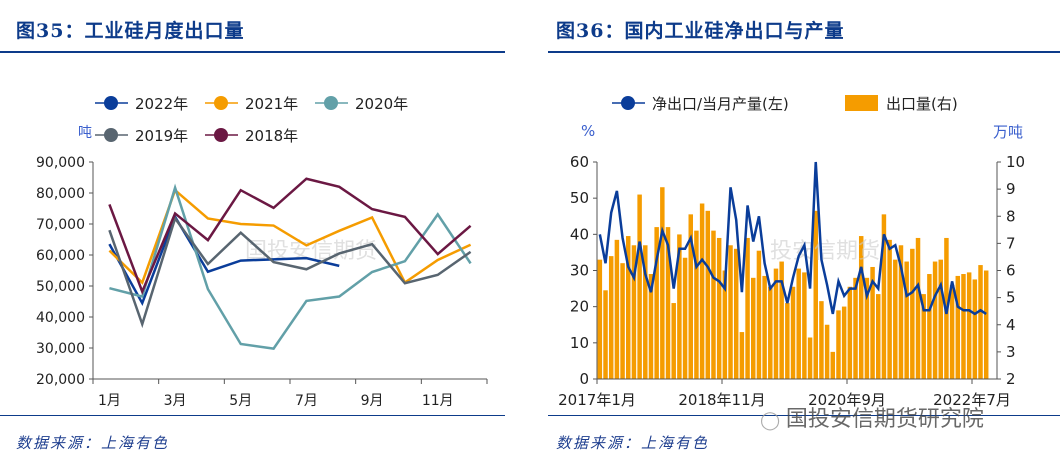 The image size is (1060, 461). I want to click on series-line-2021年, so click(290, 236).